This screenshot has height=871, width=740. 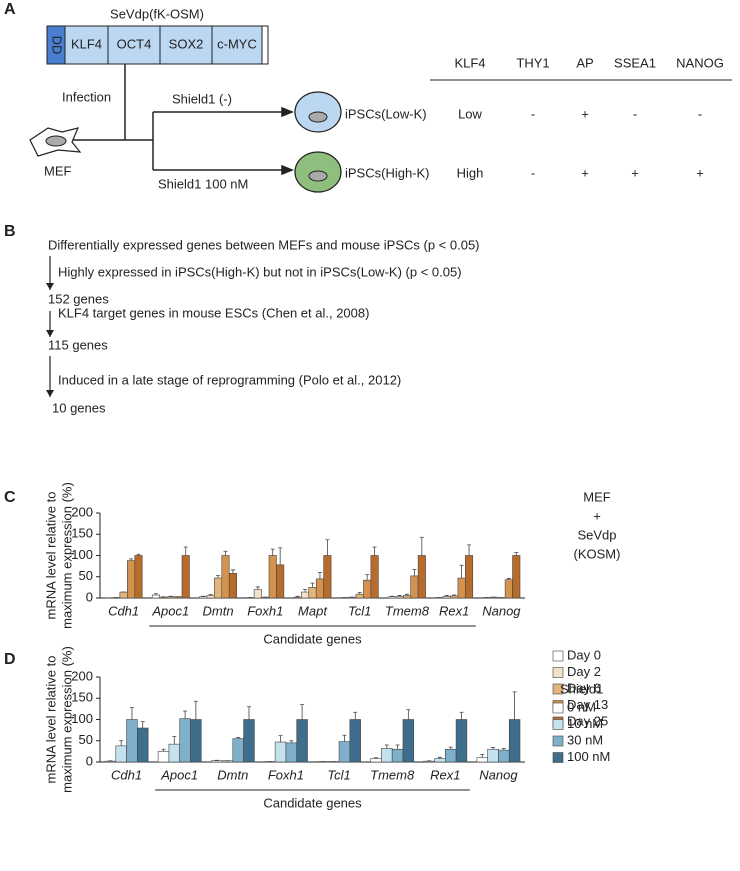 What do you see at coordinates (78, 344) in the screenshot?
I see `flow-step: 115 genes` at bounding box center [78, 344].